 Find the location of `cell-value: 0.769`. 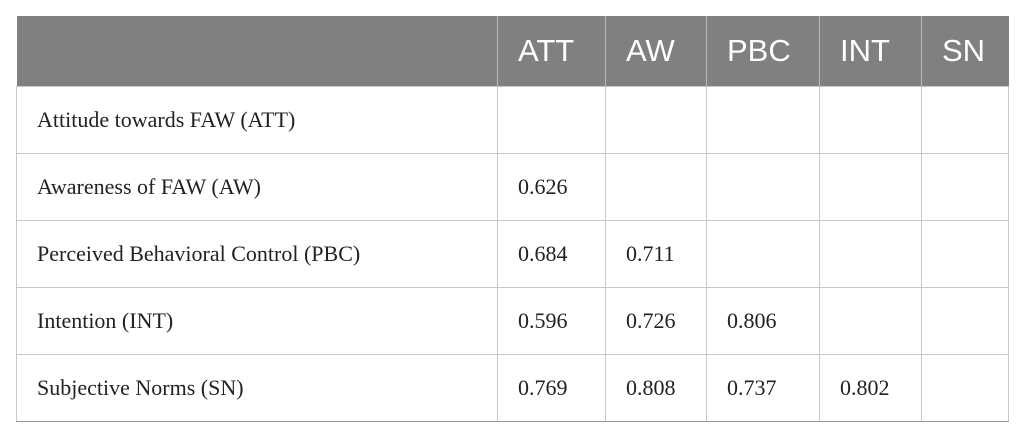

cell-value: 0.769 is located at coordinates (551, 388).